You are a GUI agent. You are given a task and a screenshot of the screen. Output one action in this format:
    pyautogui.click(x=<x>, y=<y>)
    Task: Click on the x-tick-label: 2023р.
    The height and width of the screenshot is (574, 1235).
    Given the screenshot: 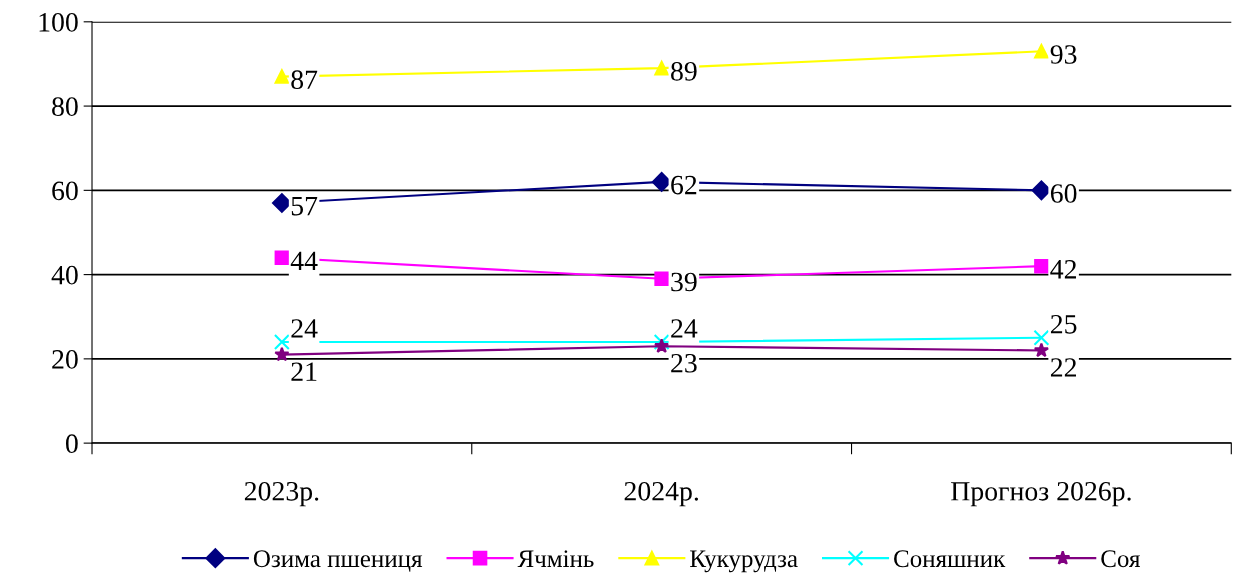 What is the action you would take?
    pyautogui.click(x=281, y=494)
    